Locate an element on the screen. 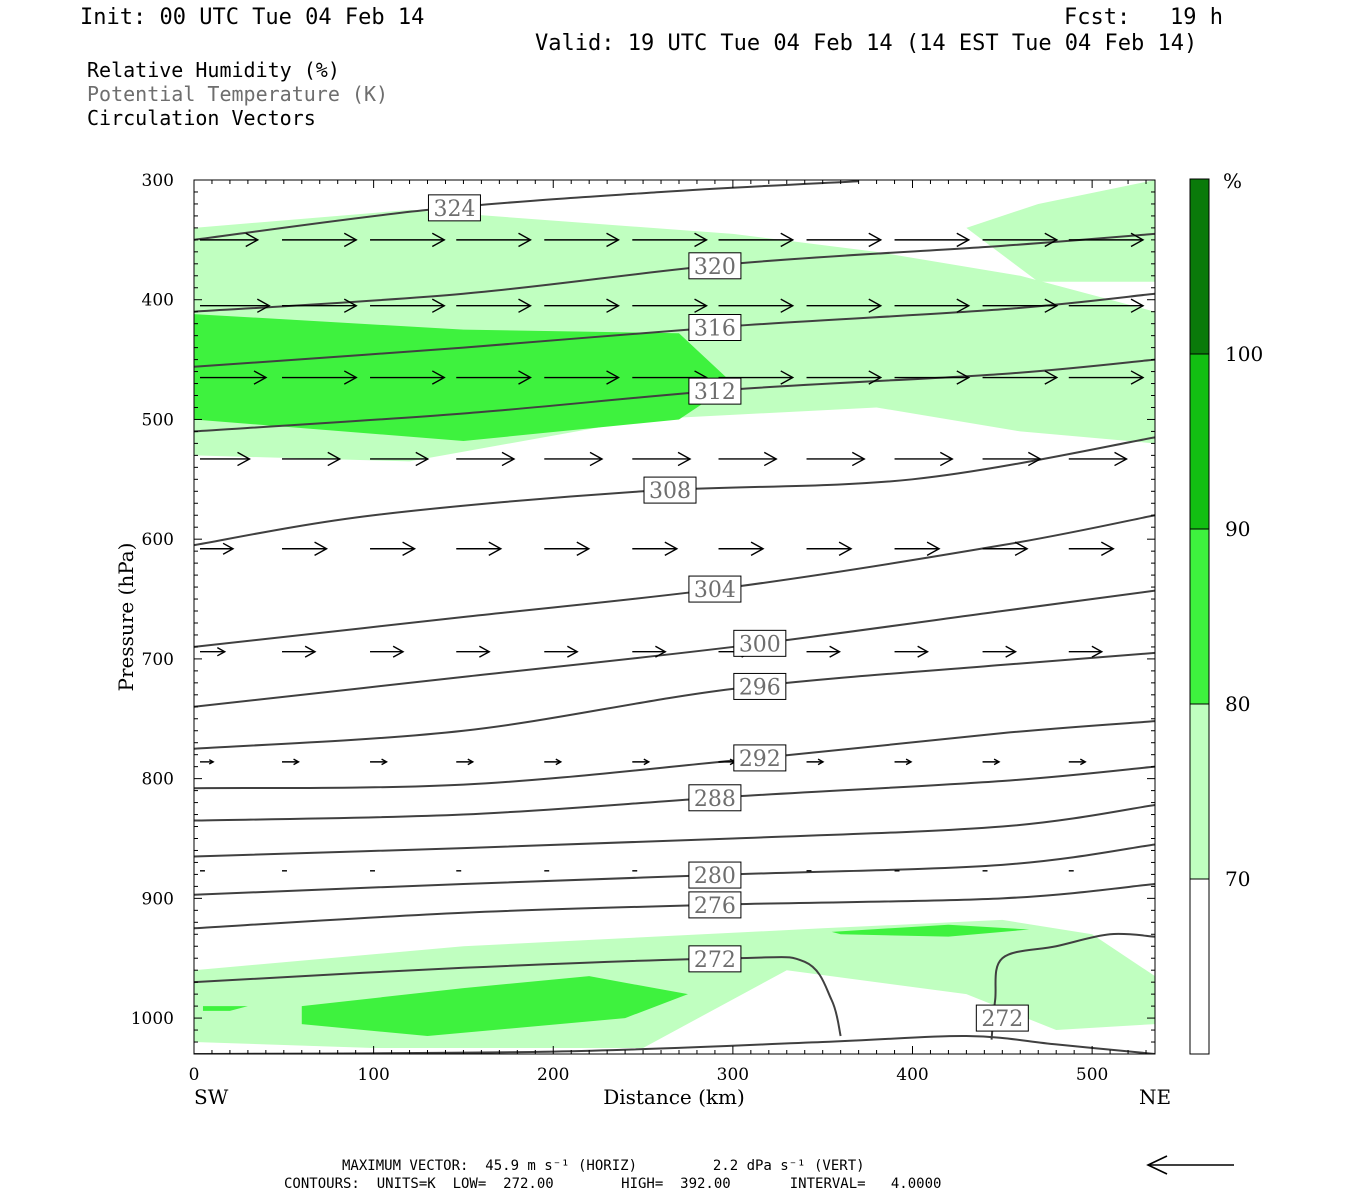 The image size is (1350, 1200). contour-label: 300 is located at coordinates (760, 644).